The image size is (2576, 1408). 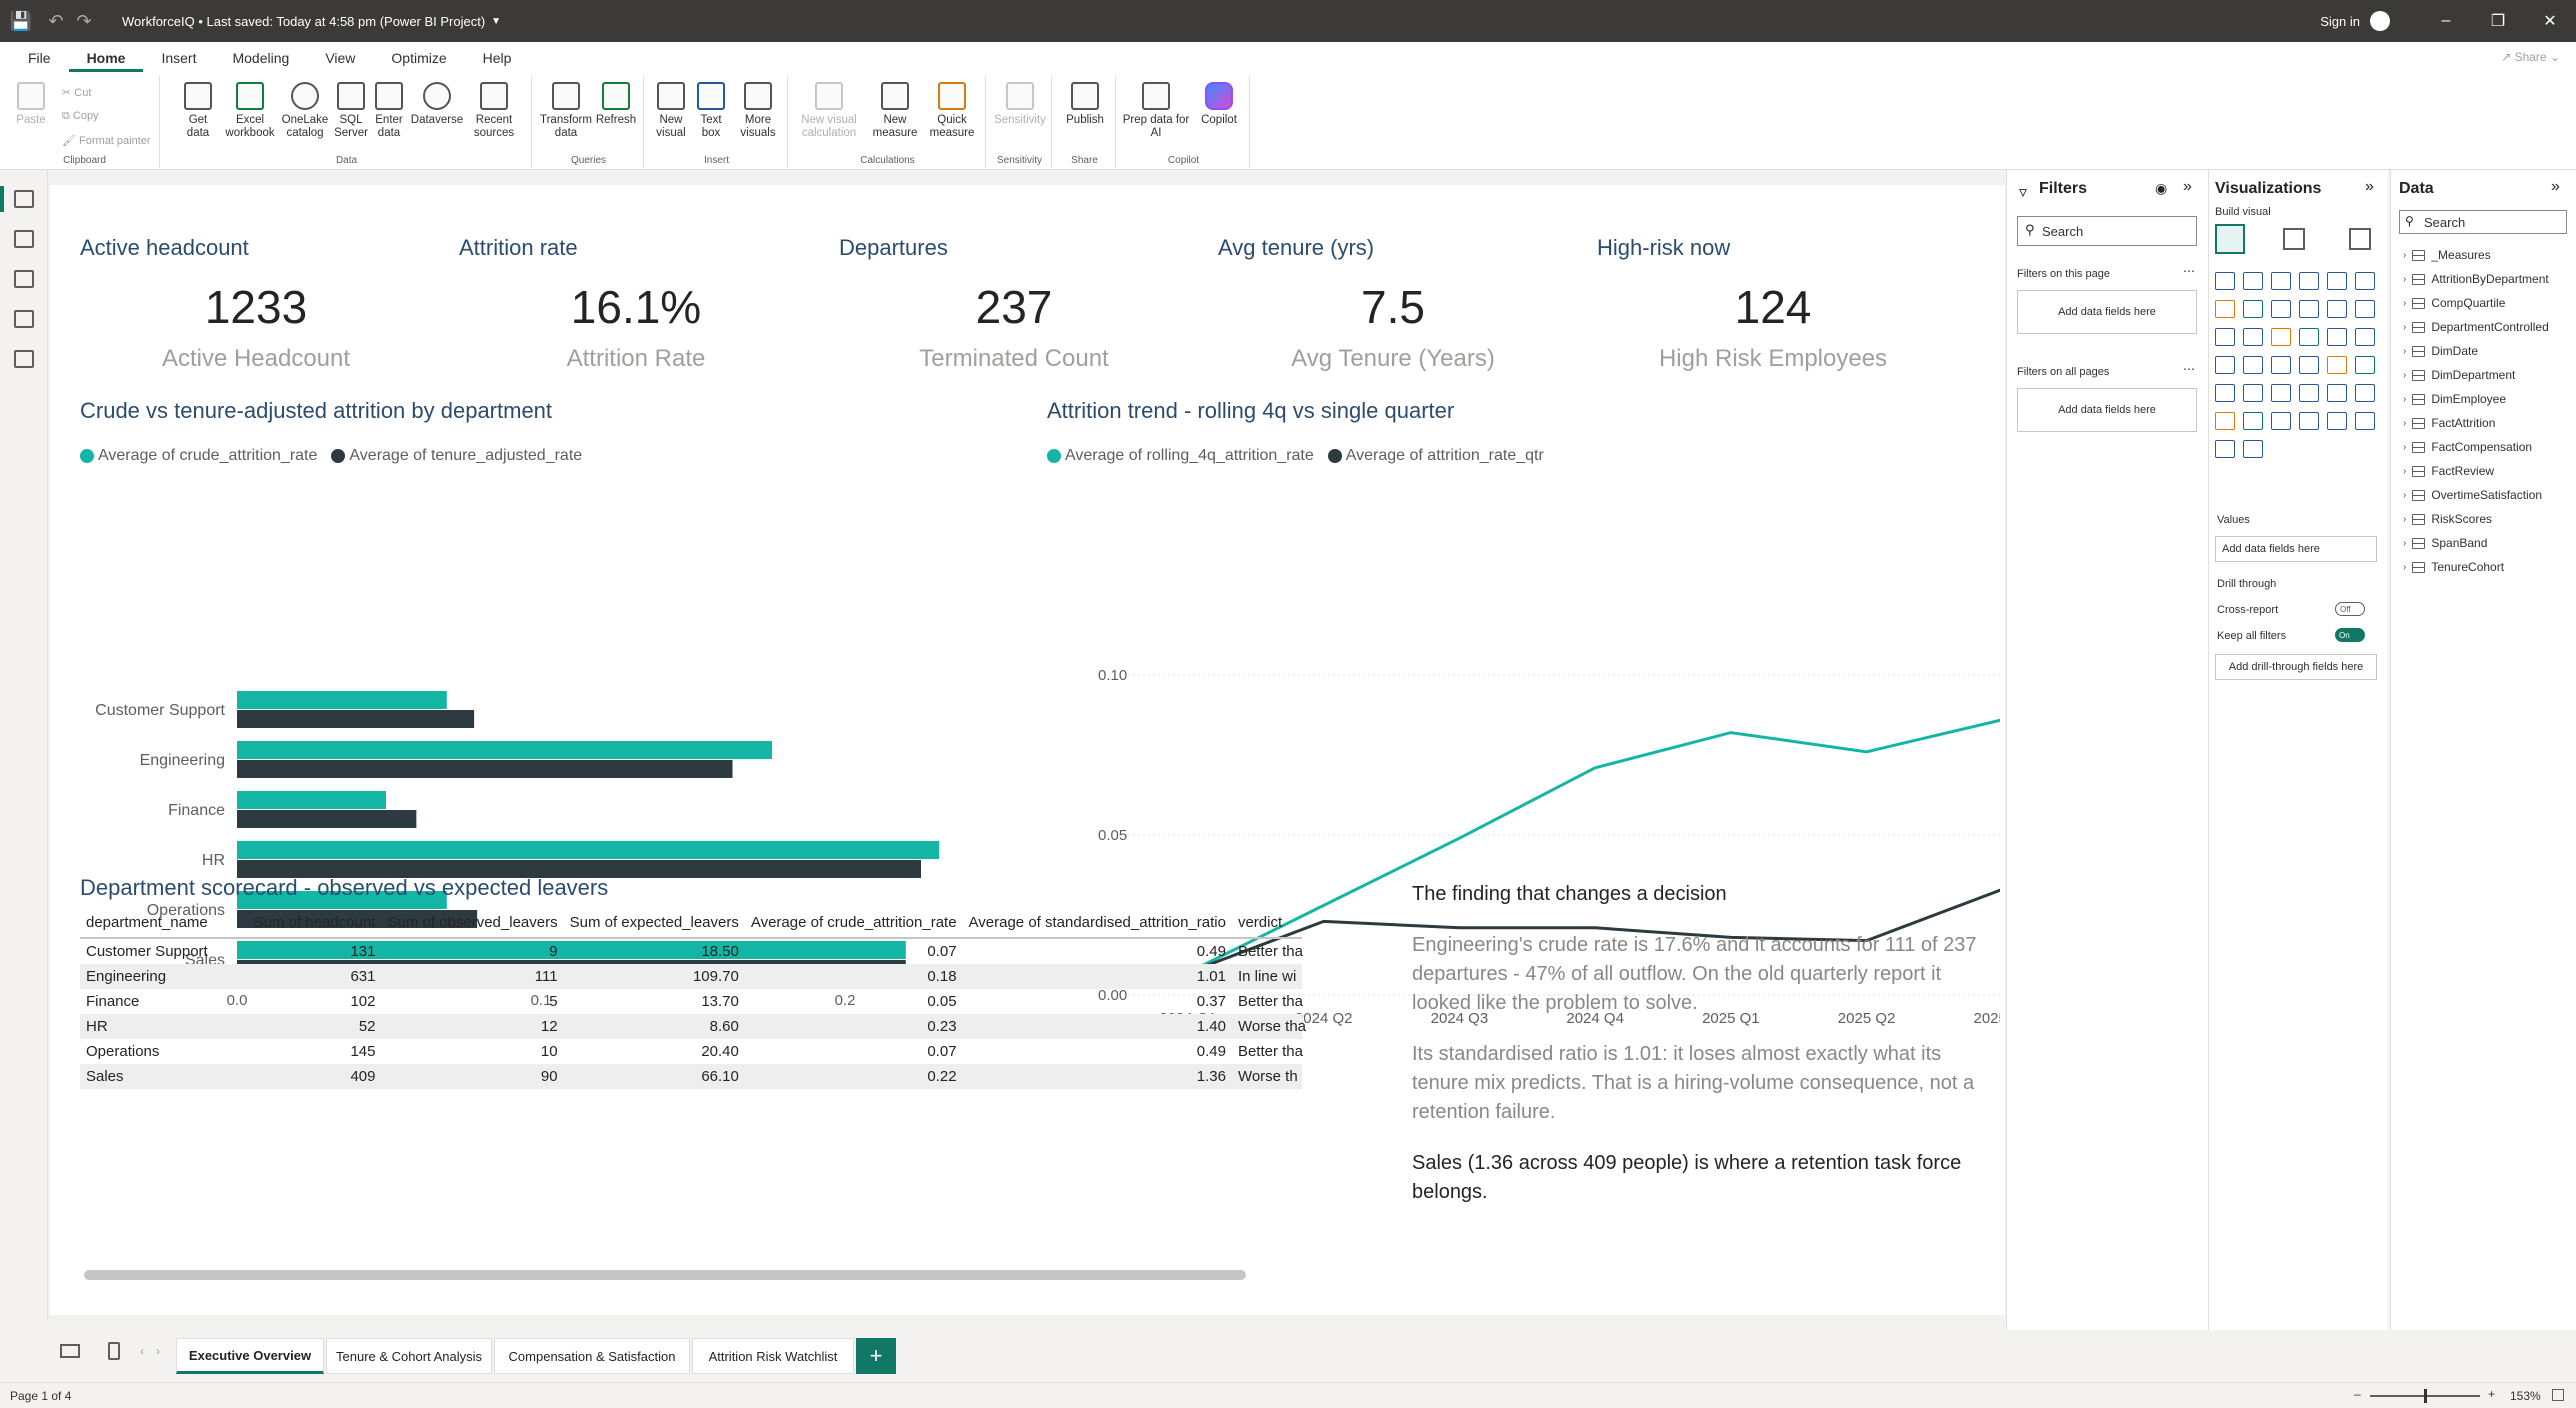 I want to click on build-visual-tab-icon, so click(x=2230, y=239).